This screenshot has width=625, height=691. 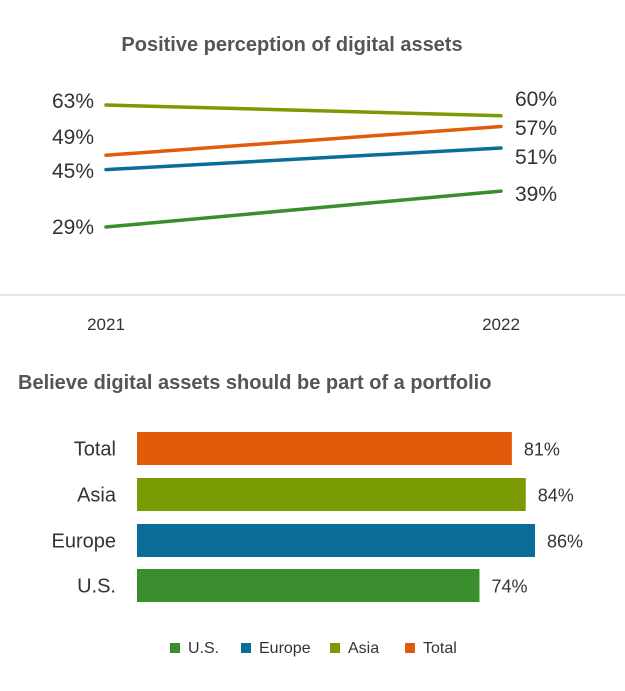 I want to click on legend-label-asia: Asia, so click(x=363, y=648).